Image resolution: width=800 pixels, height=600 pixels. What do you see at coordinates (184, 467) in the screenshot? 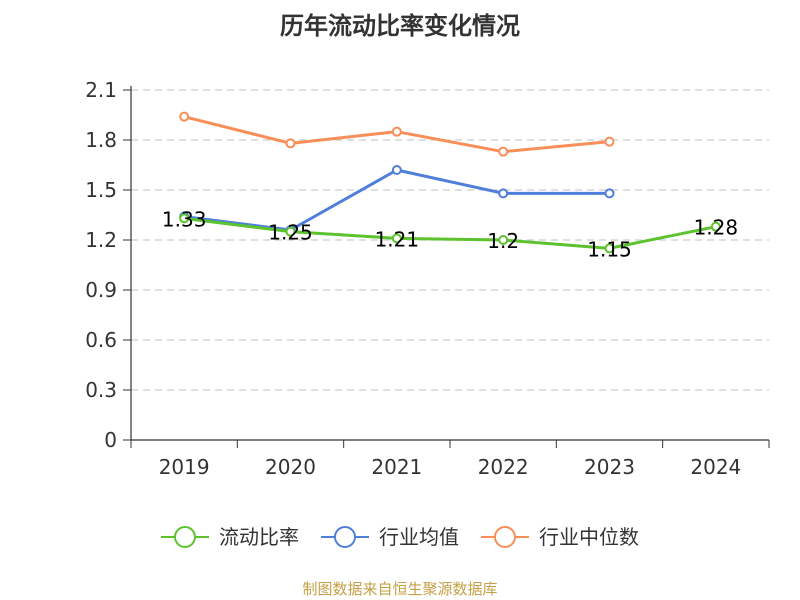
I see `x-tick-label: 2019` at bounding box center [184, 467].